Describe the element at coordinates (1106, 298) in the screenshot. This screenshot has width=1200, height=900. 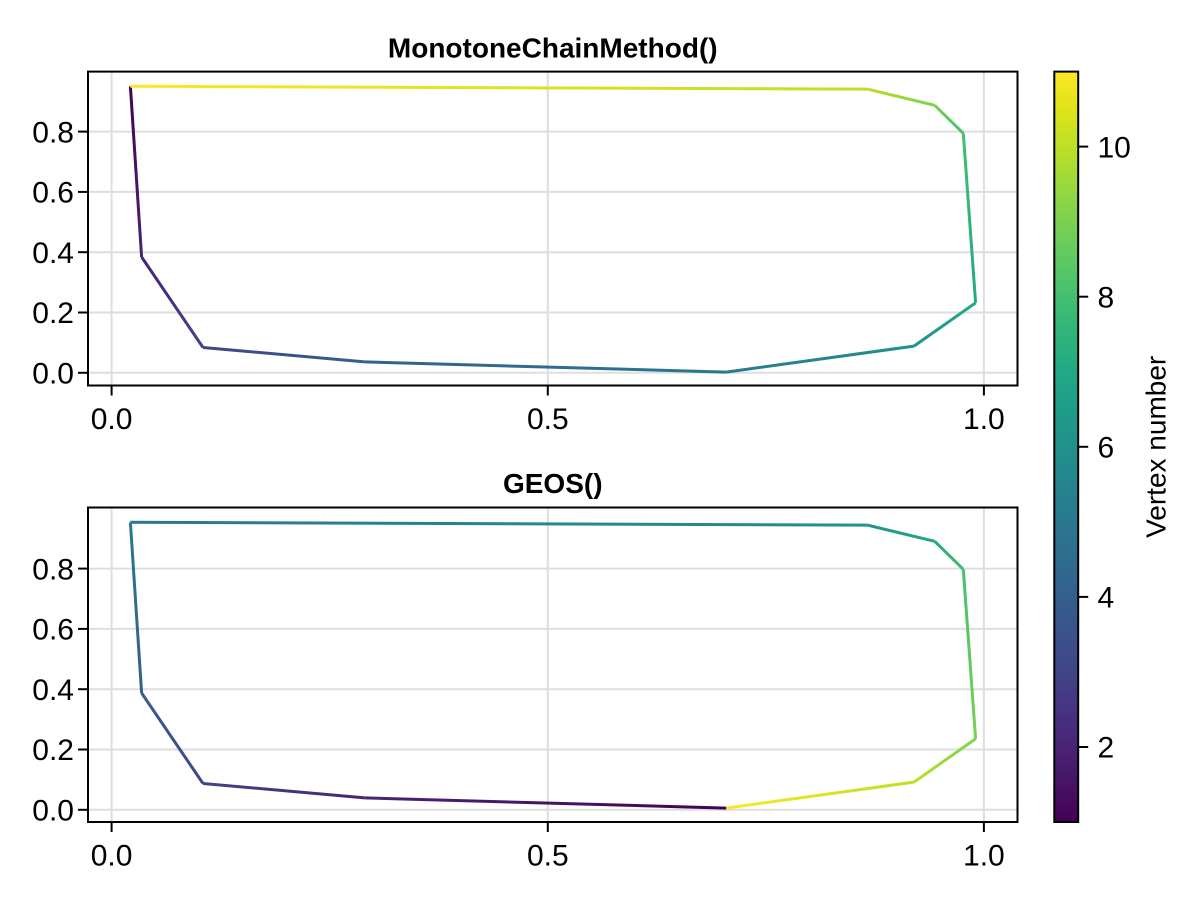
I see `svg-text: 8` at that location.